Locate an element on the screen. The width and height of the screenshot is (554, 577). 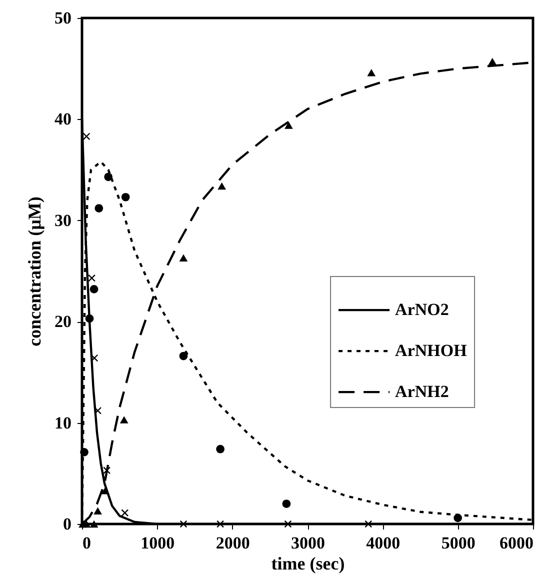
x-tick-label: 1000 is located at coordinates (157, 543).